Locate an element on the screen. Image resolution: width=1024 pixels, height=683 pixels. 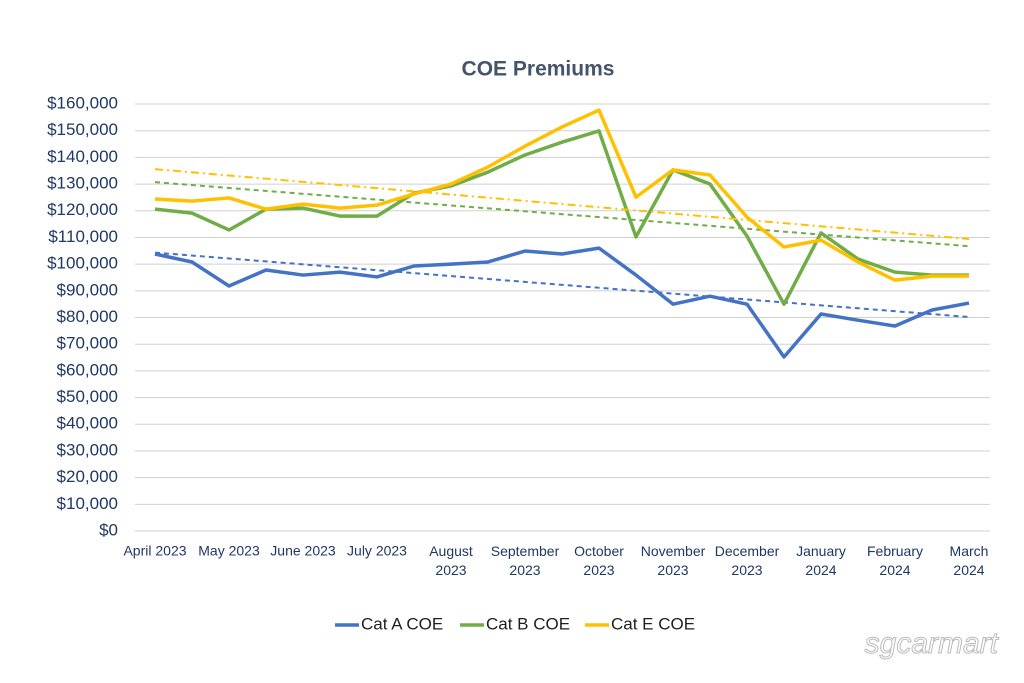
y-tick-label: $150,000 is located at coordinates (82, 129).